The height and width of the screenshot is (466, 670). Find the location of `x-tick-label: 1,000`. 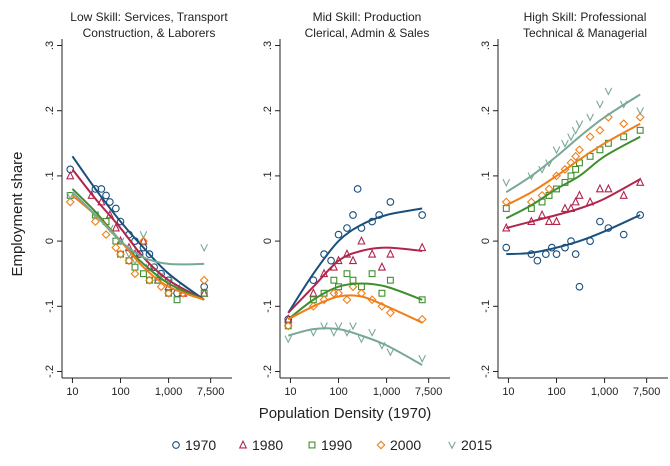

x-tick-label: 1,000 is located at coordinates (387, 392).